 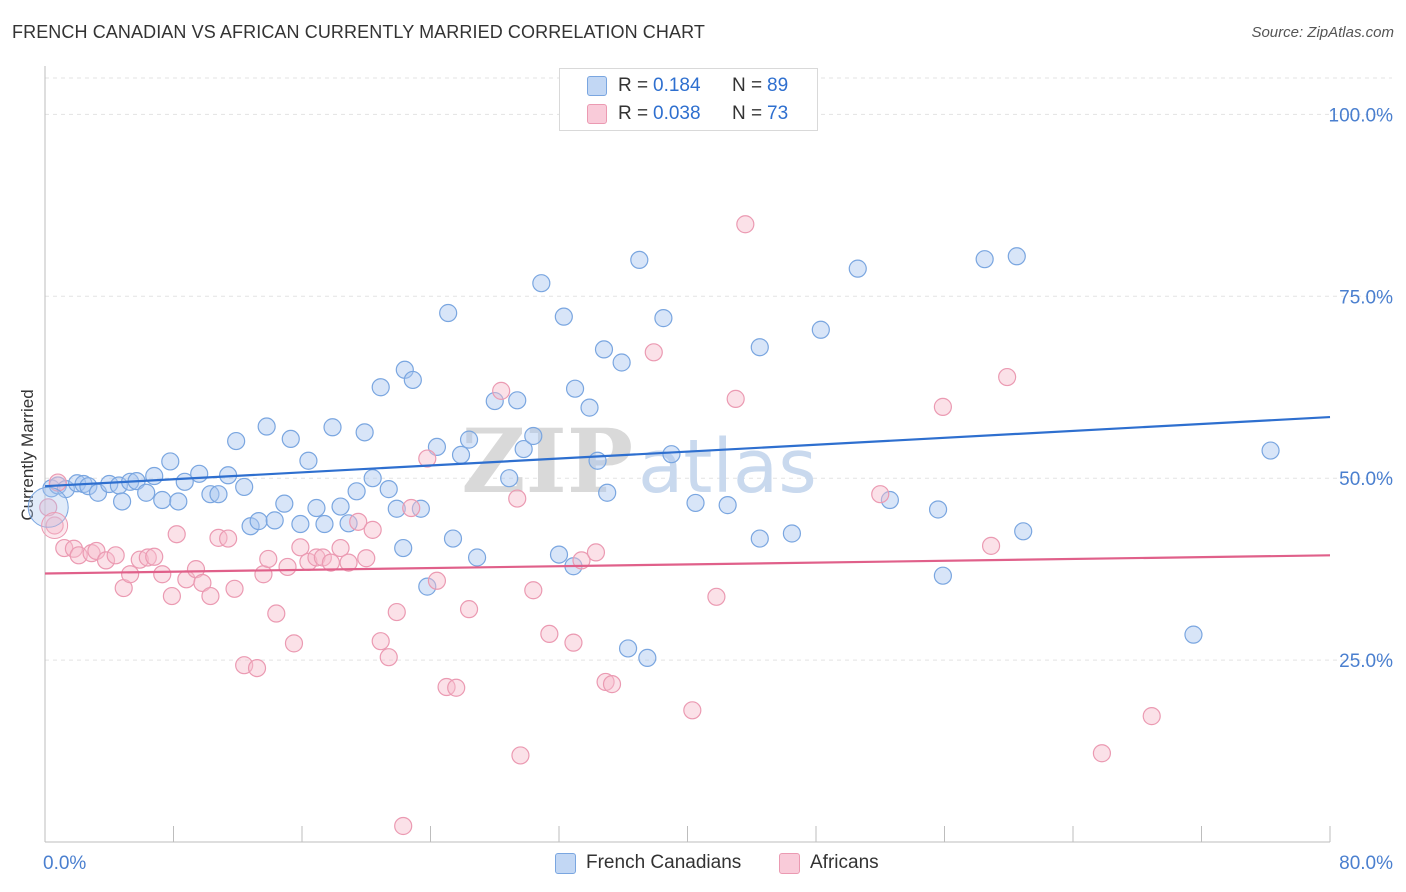 What do you see at coordinates (778, 85) in the screenshot?
I see `n-value: 89` at bounding box center [778, 85].